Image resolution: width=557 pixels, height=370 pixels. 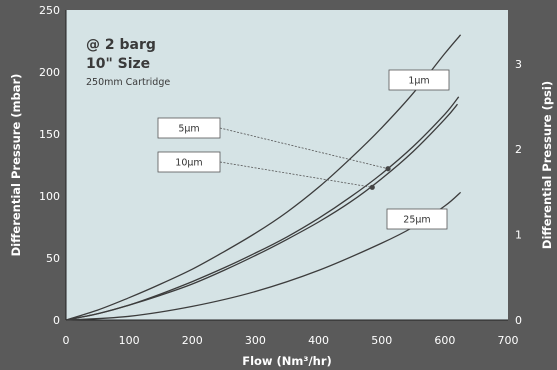 What do you see at coordinates (518, 320) in the screenshot?
I see `y2-tick-label: 0` at bounding box center [518, 320].